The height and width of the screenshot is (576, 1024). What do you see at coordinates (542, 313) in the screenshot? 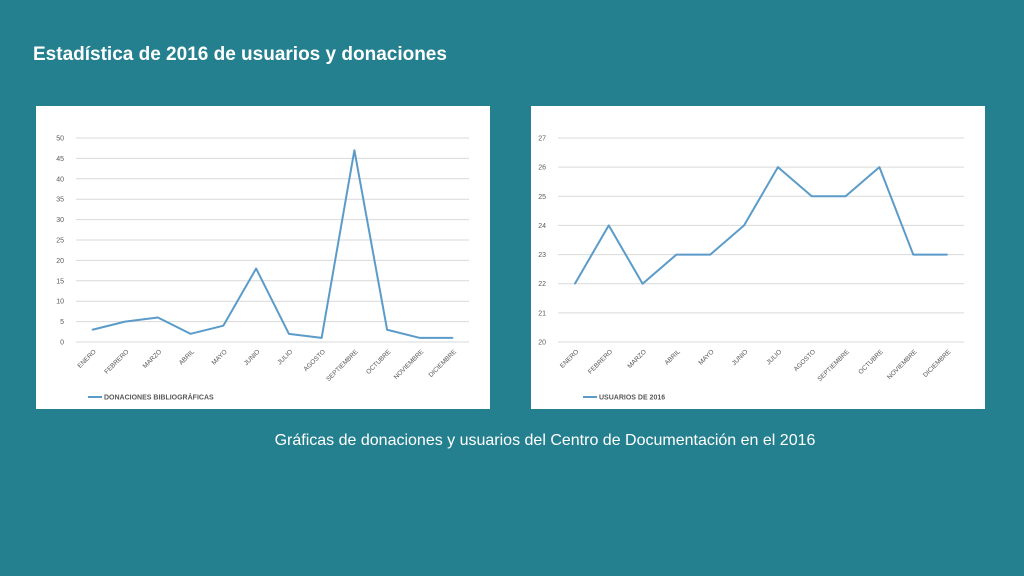
I see `y-tick-label: 21` at bounding box center [542, 313].